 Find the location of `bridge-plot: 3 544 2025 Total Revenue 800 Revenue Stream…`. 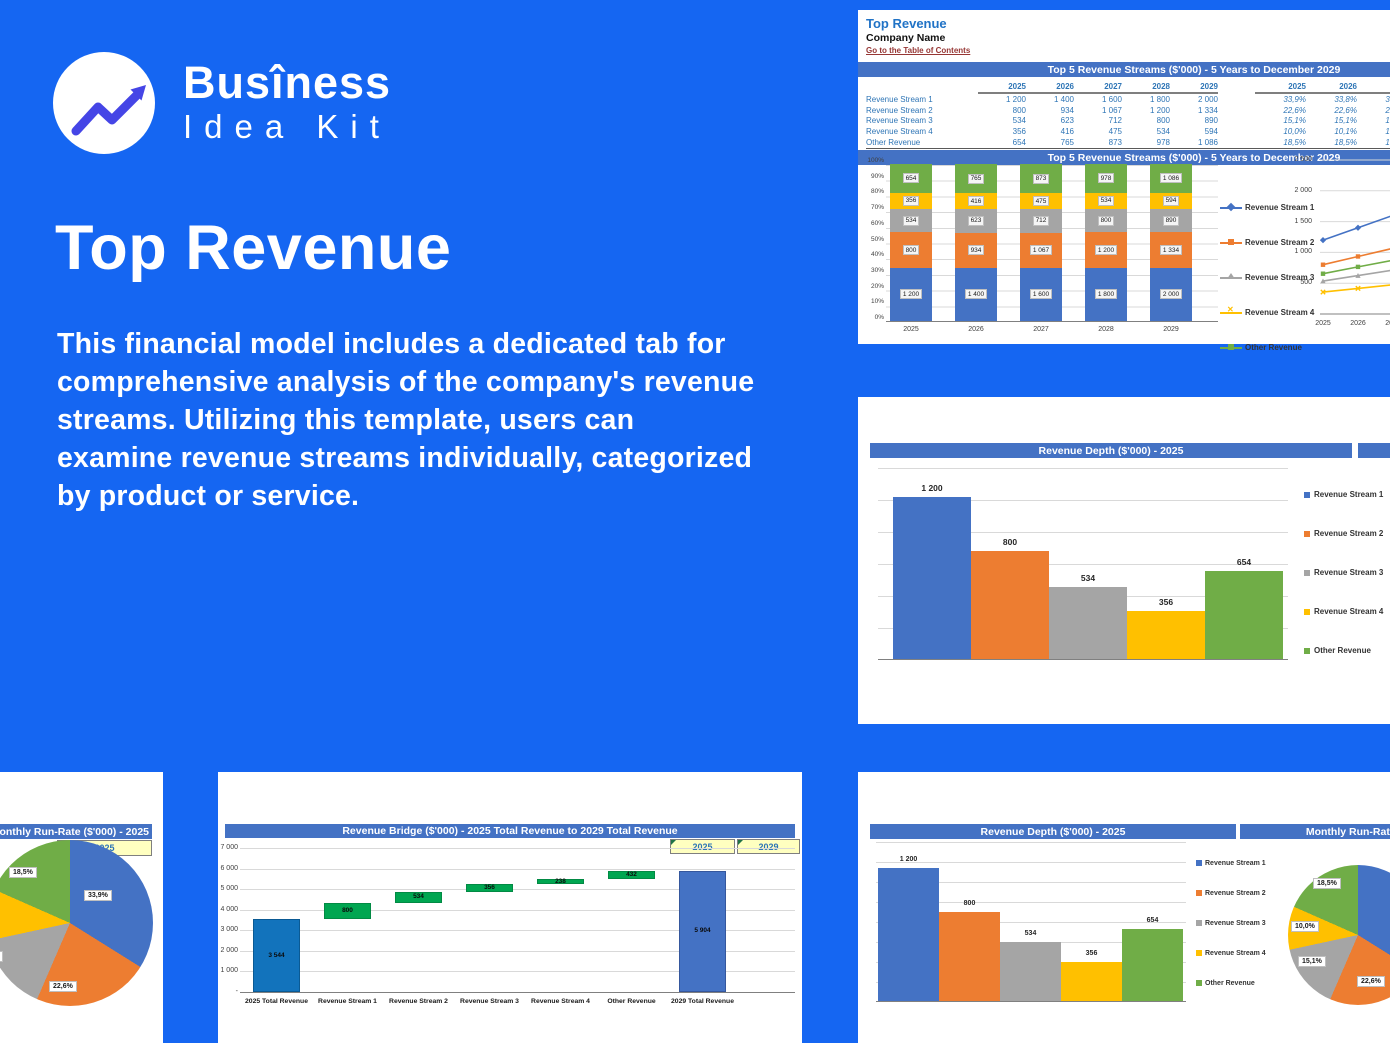

bridge-plot: 3 544 2025 Total Revenue 800 Revenue Stream… is located at coordinates (517, 926).